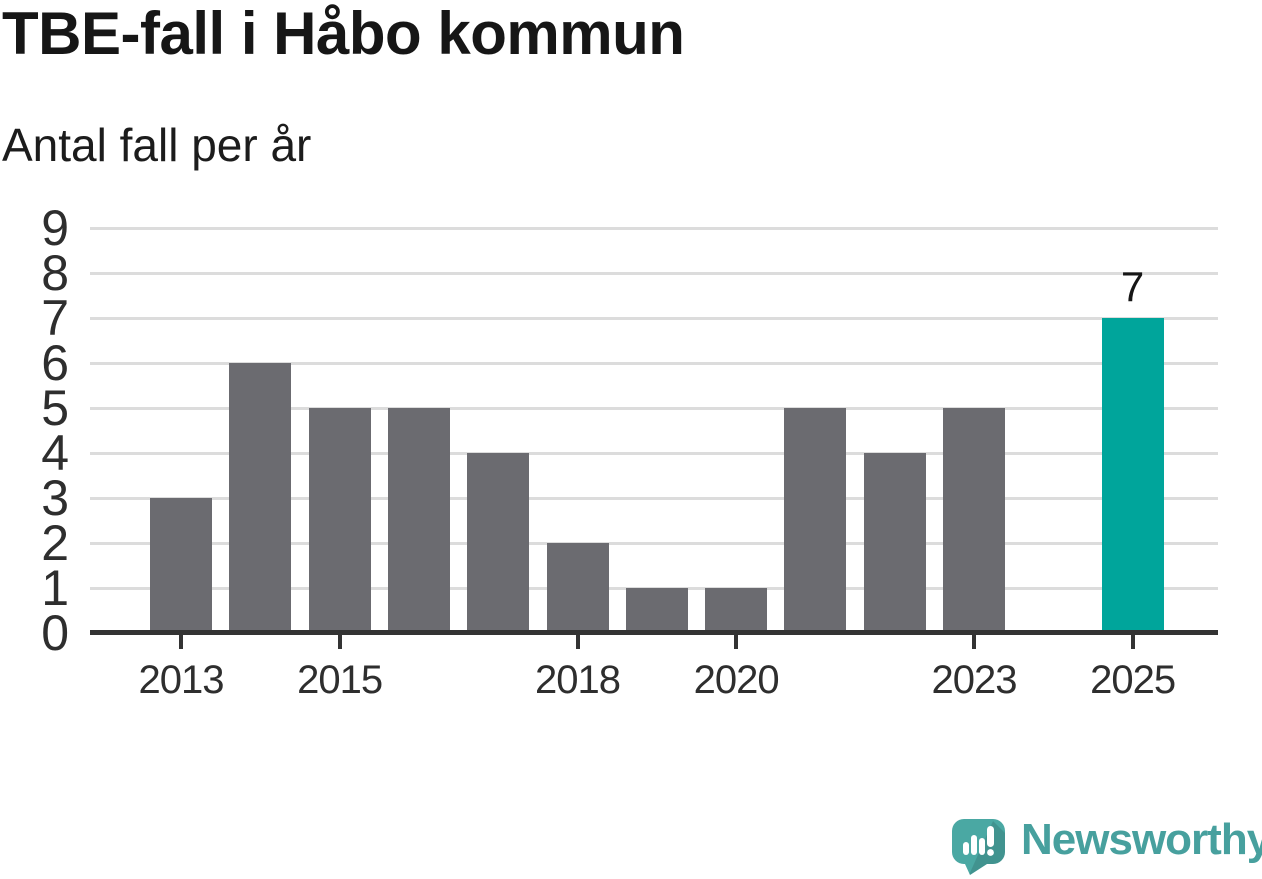 This screenshot has width=1262, height=879. I want to click on x-axis-tick-2023, so click(974, 642).